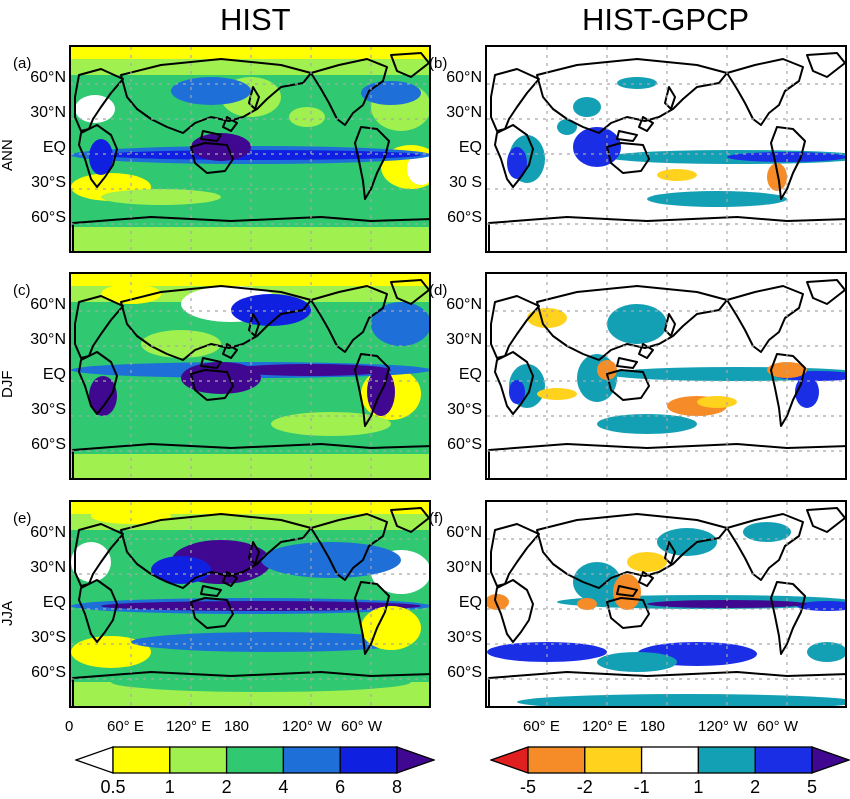 The image size is (850, 799). What do you see at coordinates (69, 726) in the screenshot?
I see `lon-tick-label: 0` at bounding box center [69, 726].